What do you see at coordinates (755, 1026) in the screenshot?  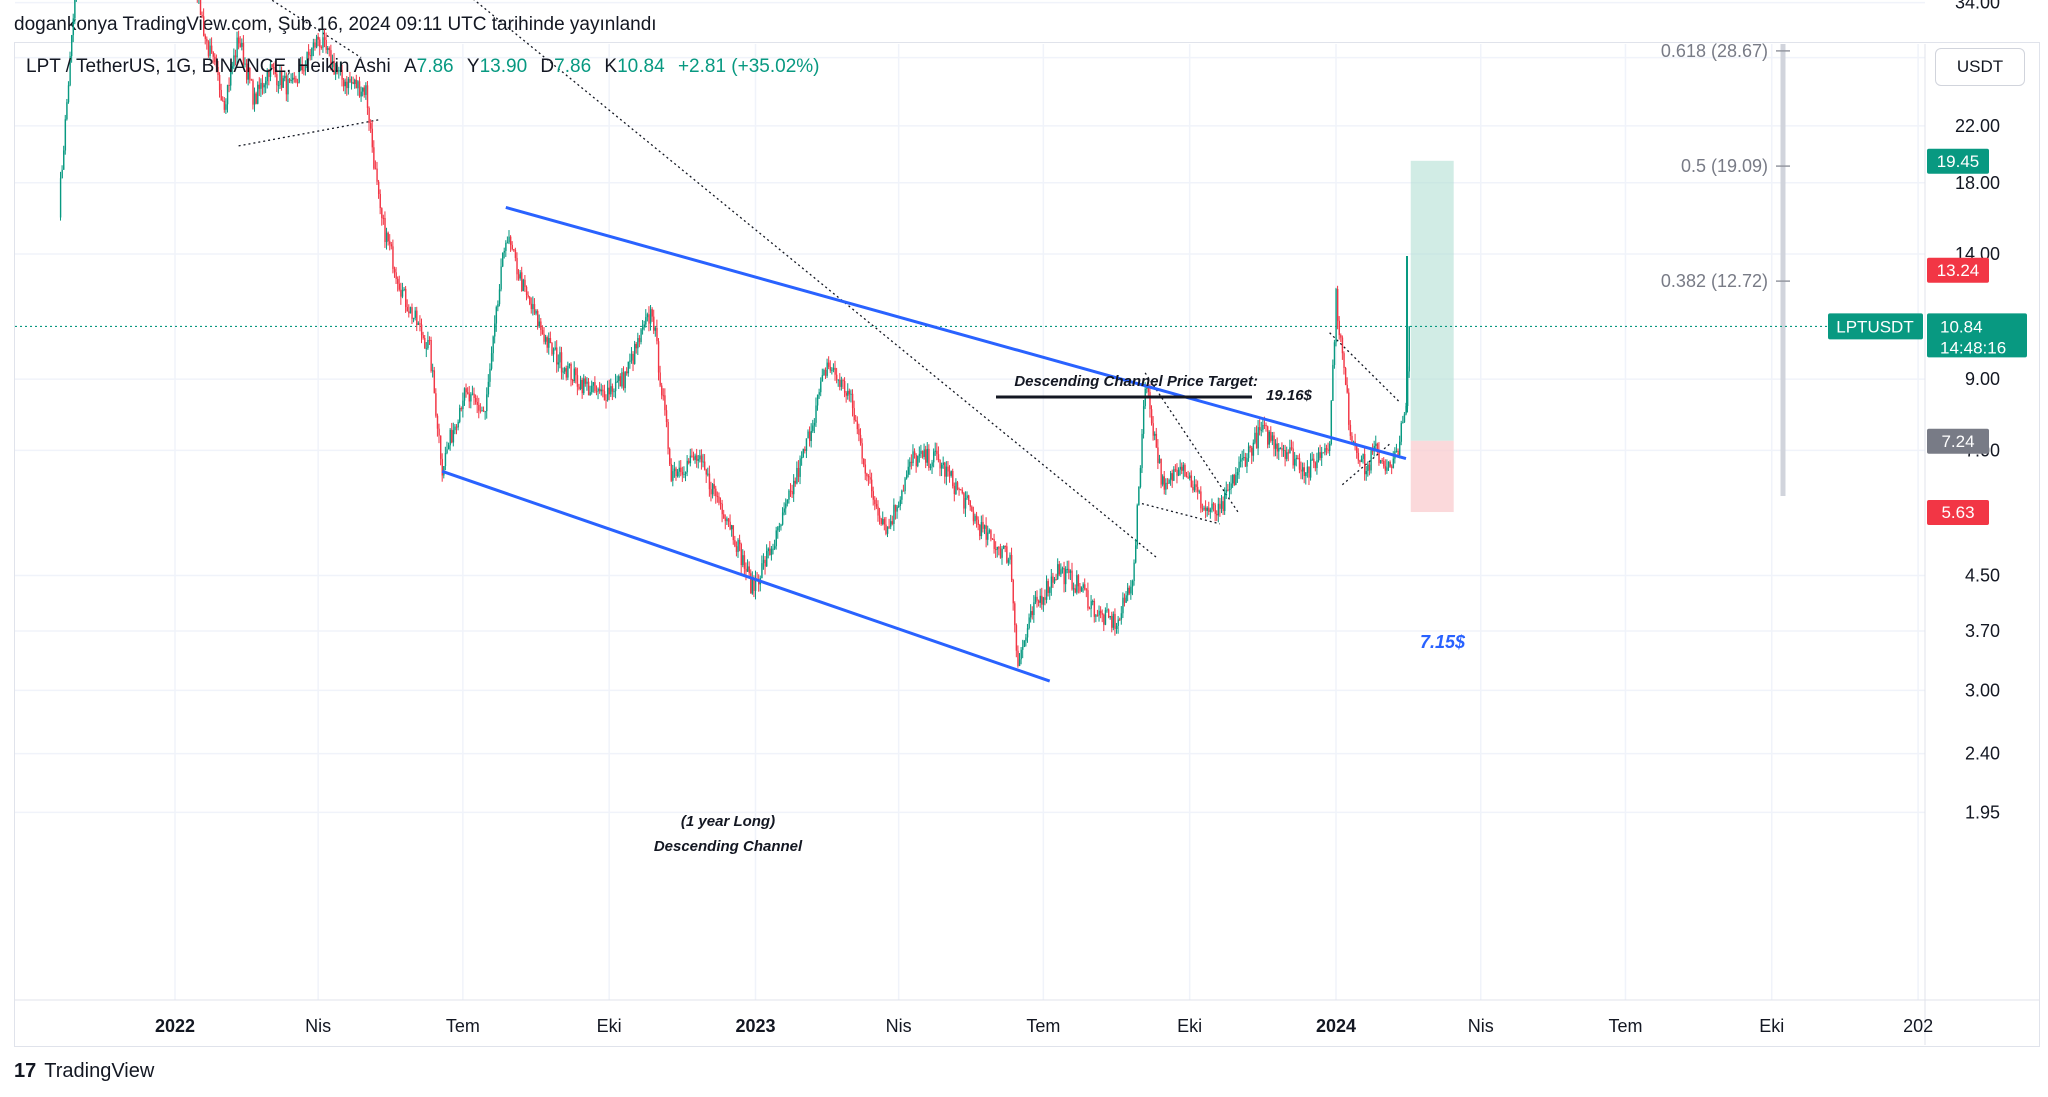 I see `x-tick-label-4: 2023` at bounding box center [755, 1026].